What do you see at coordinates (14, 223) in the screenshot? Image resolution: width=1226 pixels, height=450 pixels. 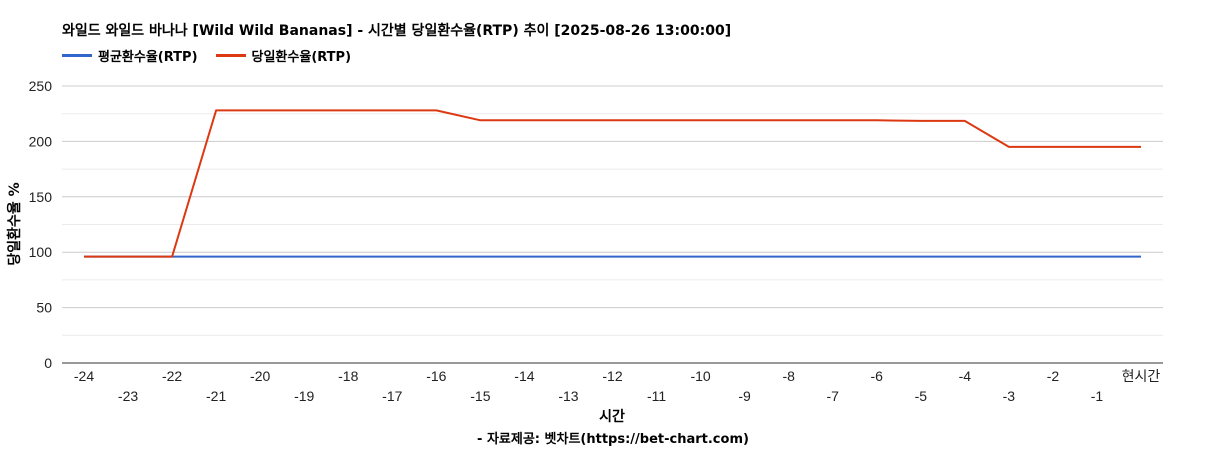 I see `y-axis-label: 당일환수율 %` at bounding box center [14, 223].